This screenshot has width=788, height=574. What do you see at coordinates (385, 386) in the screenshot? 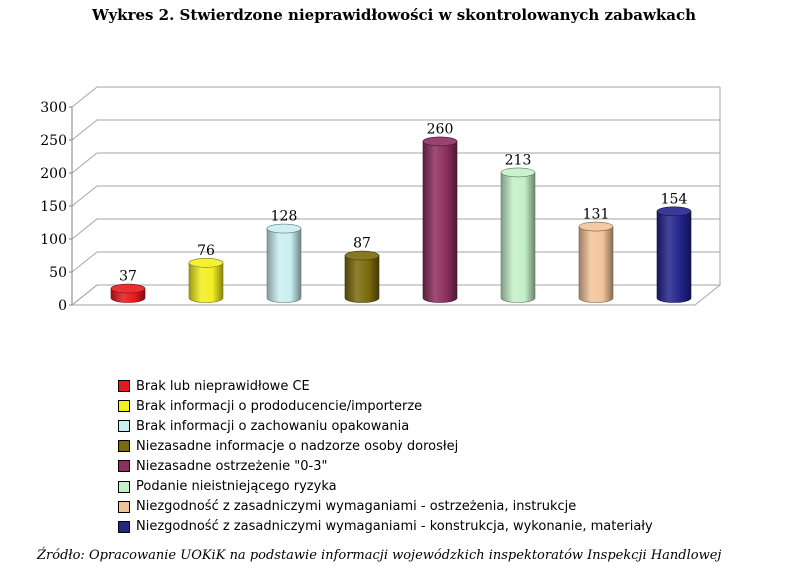
I see `legend-item: Brak lub nieprawidłowe CE` at bounding box center [385, 386].